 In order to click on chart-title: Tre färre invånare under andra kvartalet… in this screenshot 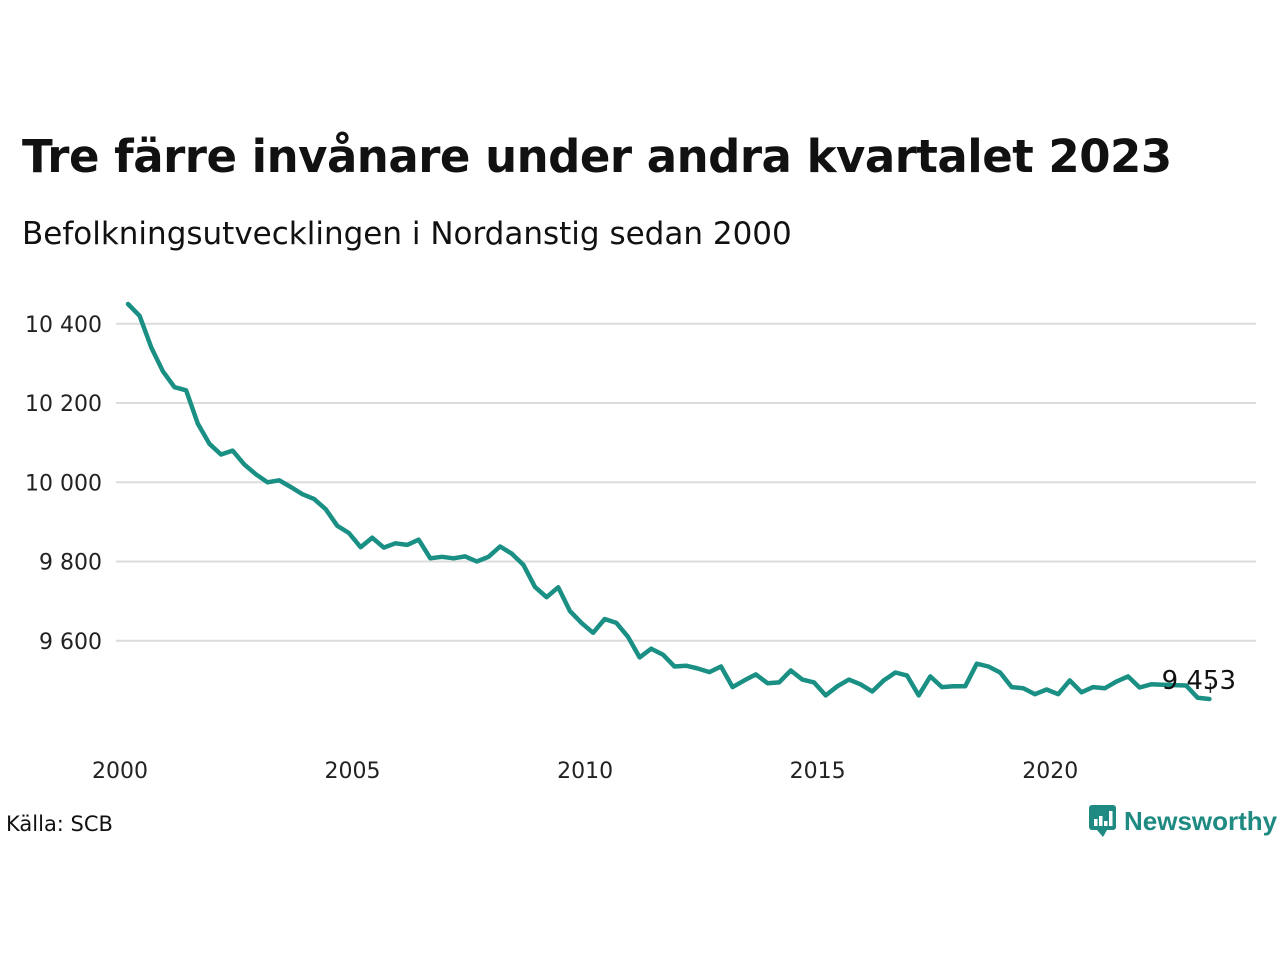, I will do `click(597, 156)`.